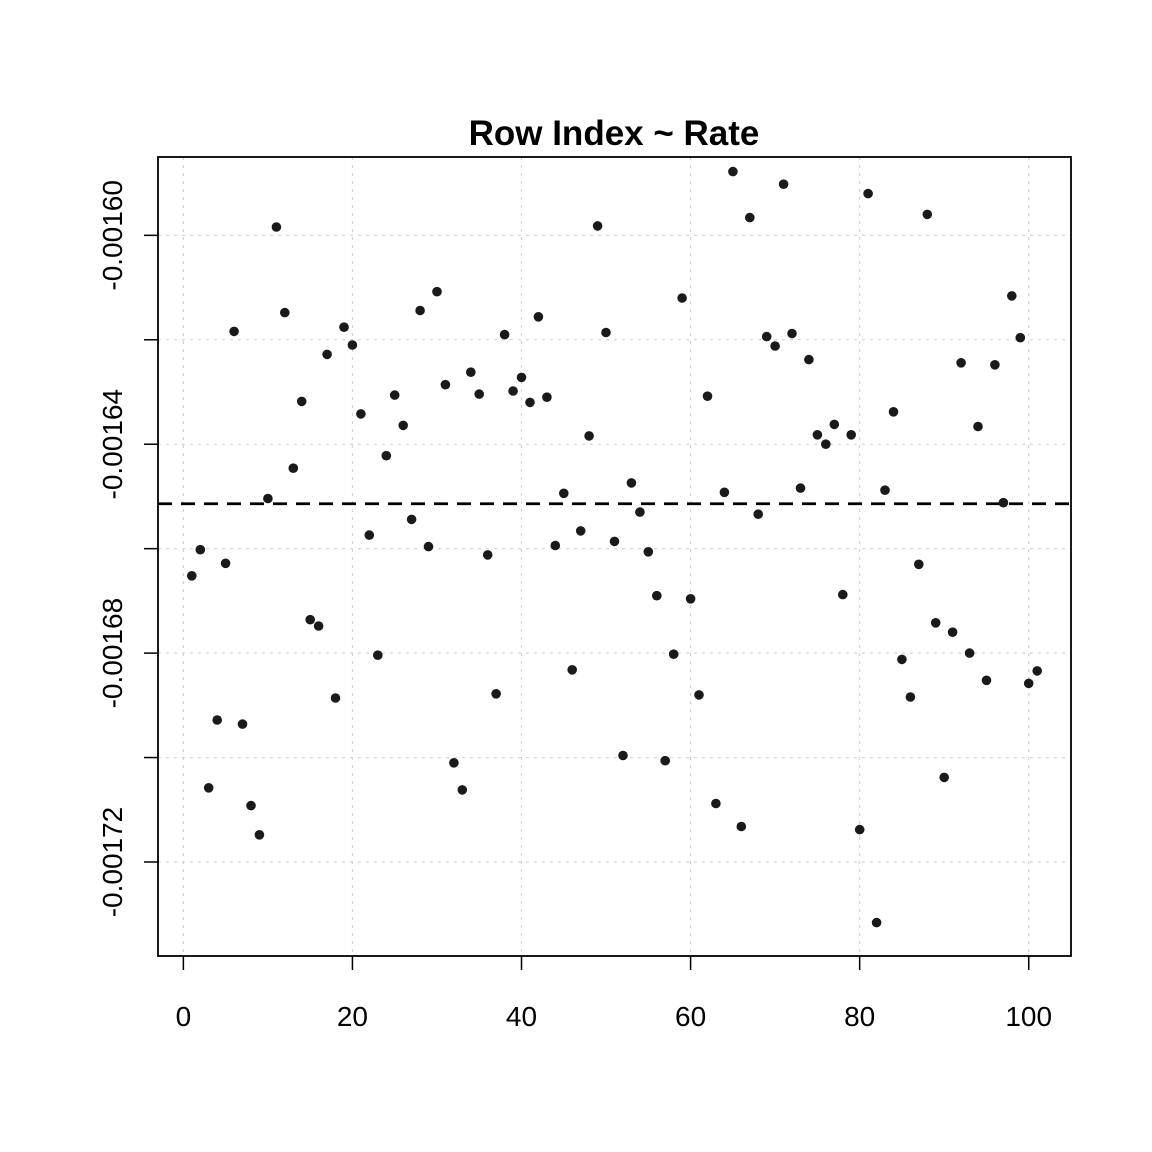  Describe the element at coordinates (112, 235) in the screenshot. I see `y-tick-label: -0.00160` at that location.